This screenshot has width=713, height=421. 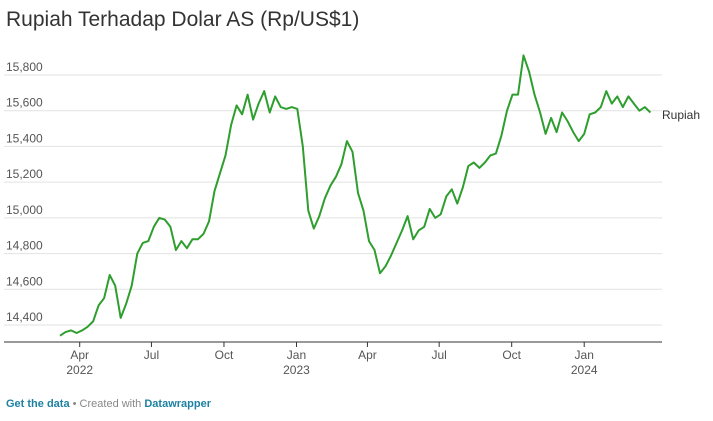 I want to click on footer: Get the data • Created with Datawrapper, so click(x=108, y=404).